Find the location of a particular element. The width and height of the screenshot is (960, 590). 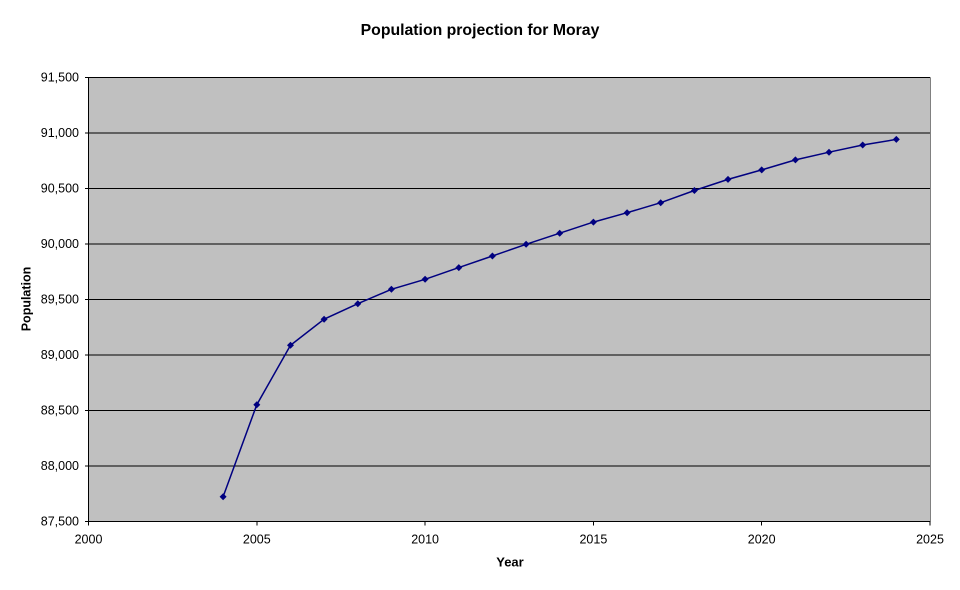

svg-text: 88,000 is located at coordinates (60, 466).